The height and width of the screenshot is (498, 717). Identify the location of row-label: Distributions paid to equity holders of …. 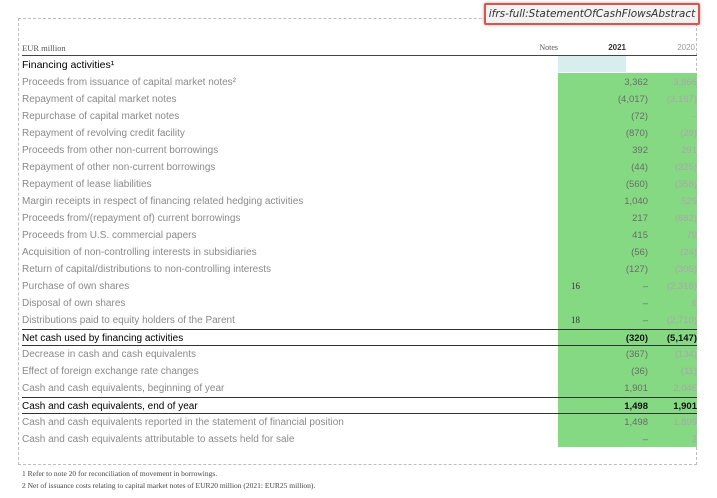
(128, 320).